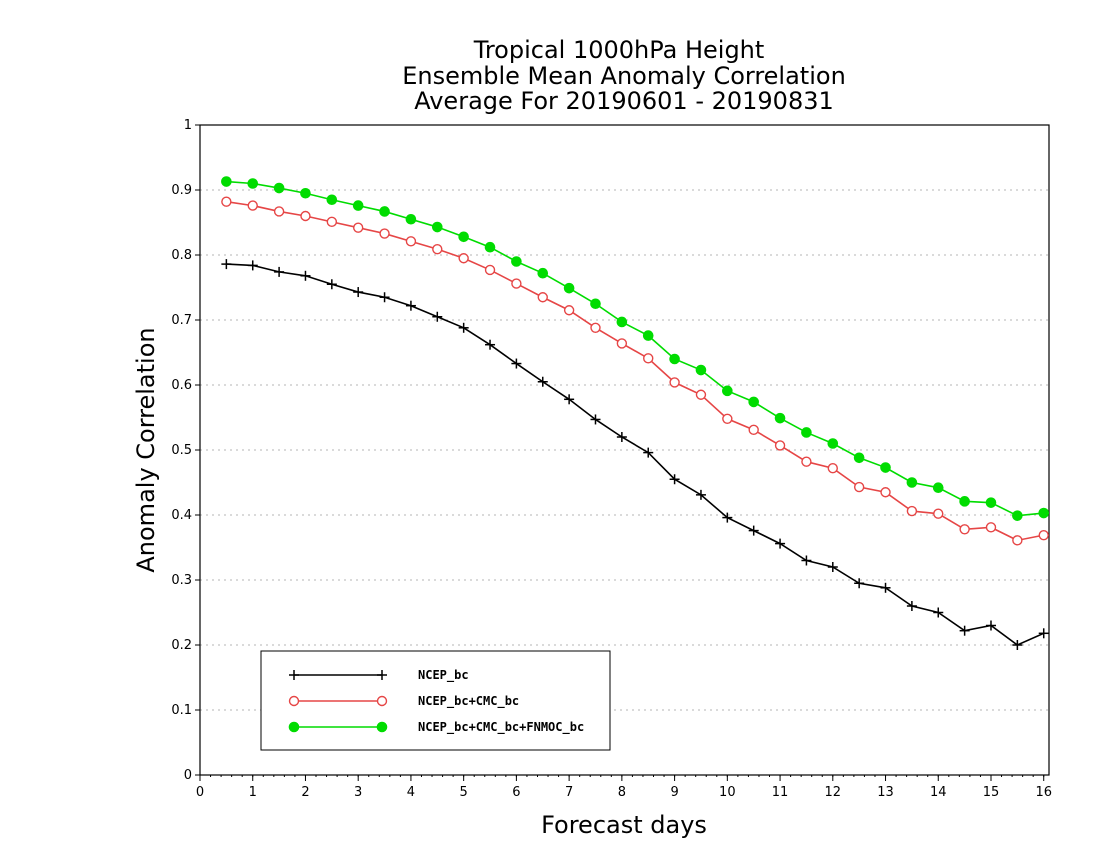  What do you see at coordinates (674, 792) in the screenshot?
I see `x-tick-label: 9` at bounding box center [674, 792].